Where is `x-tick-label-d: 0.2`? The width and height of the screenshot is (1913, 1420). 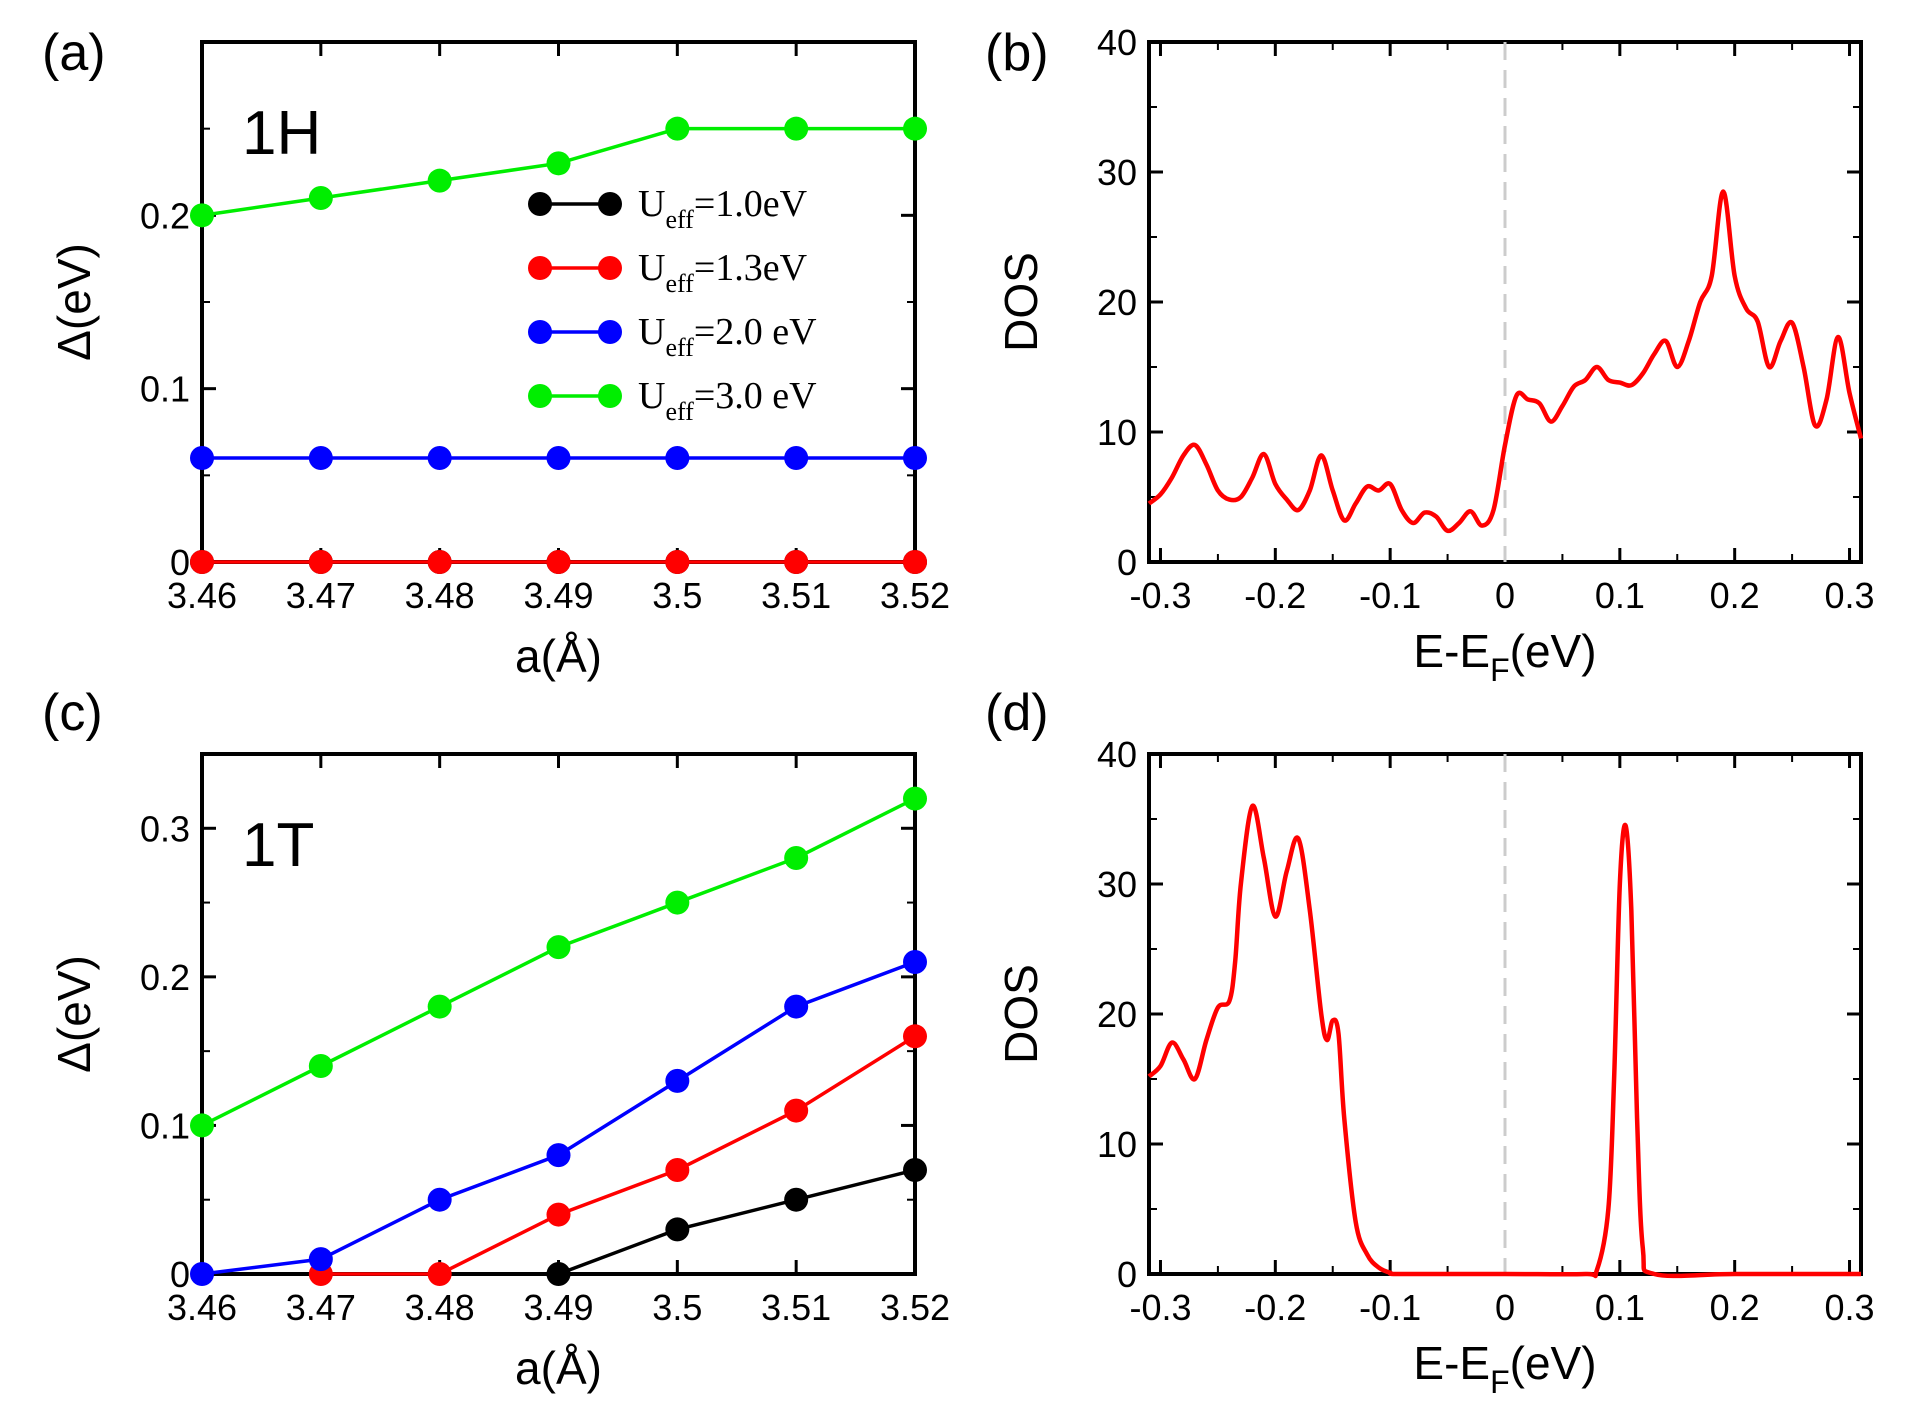 x-tick-label-d: 0.2 is located at coordinates (1735, 1307).